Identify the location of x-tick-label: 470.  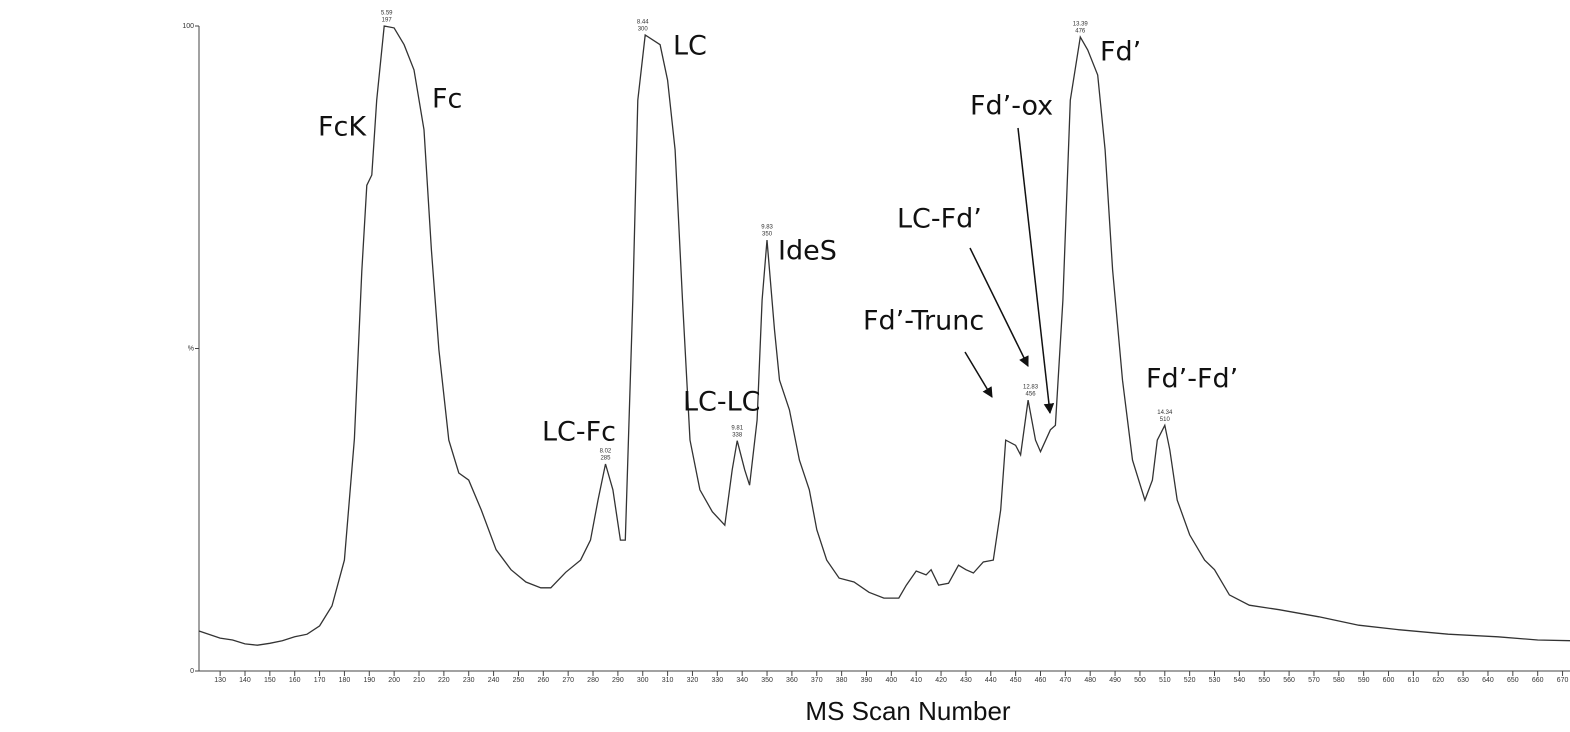
(1066, 680).